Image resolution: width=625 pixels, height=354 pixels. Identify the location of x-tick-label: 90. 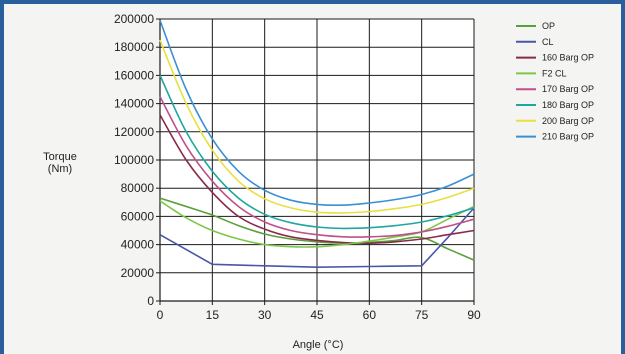
(474, 315).